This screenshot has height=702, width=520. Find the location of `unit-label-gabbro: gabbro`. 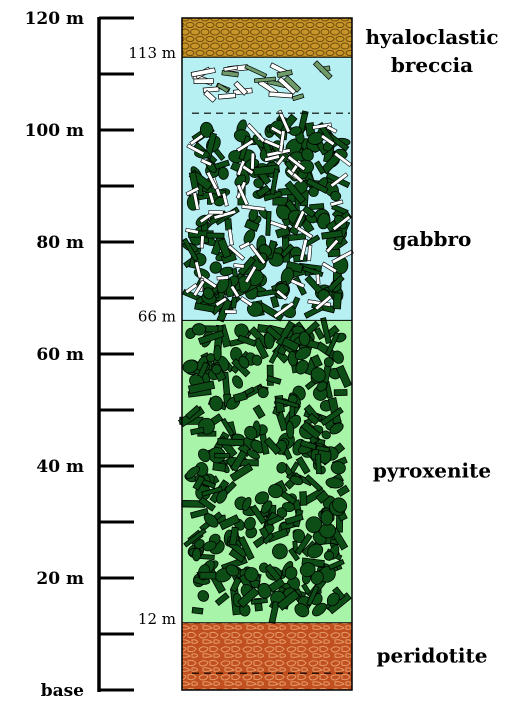

unit-label-gabbro: gabbro is located at coordinates (432, 239).